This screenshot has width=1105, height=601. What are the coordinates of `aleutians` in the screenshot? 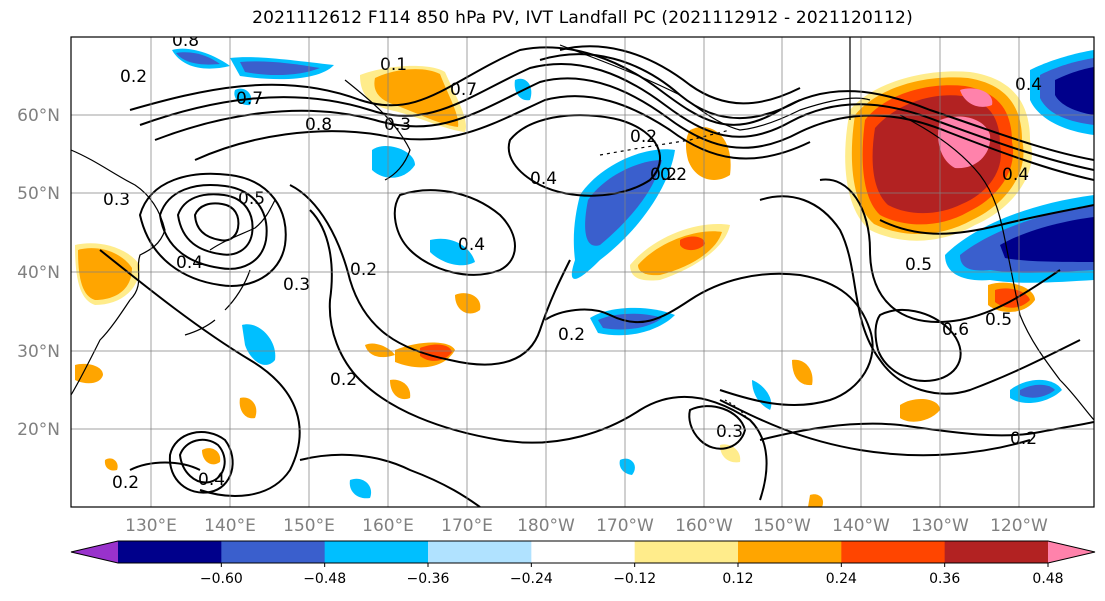 It's located at (665, 142).